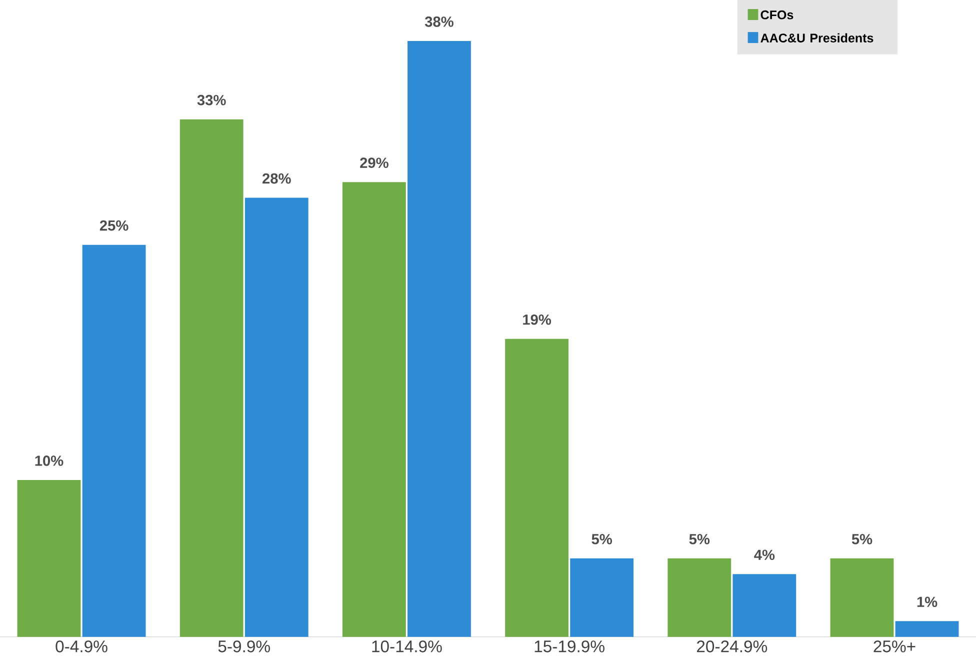  What do you see at coordinates (82, 646) in the screenshot?
I see `x-tick-label: 0-4.9%` at bounding box center [82, 646].